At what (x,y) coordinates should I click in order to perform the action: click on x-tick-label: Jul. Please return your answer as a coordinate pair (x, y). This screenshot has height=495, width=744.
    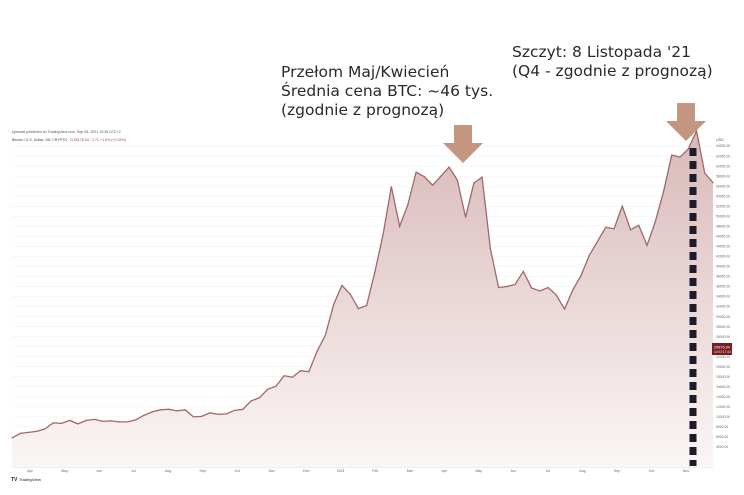
    Looking at the image, I should click on (133, 471).